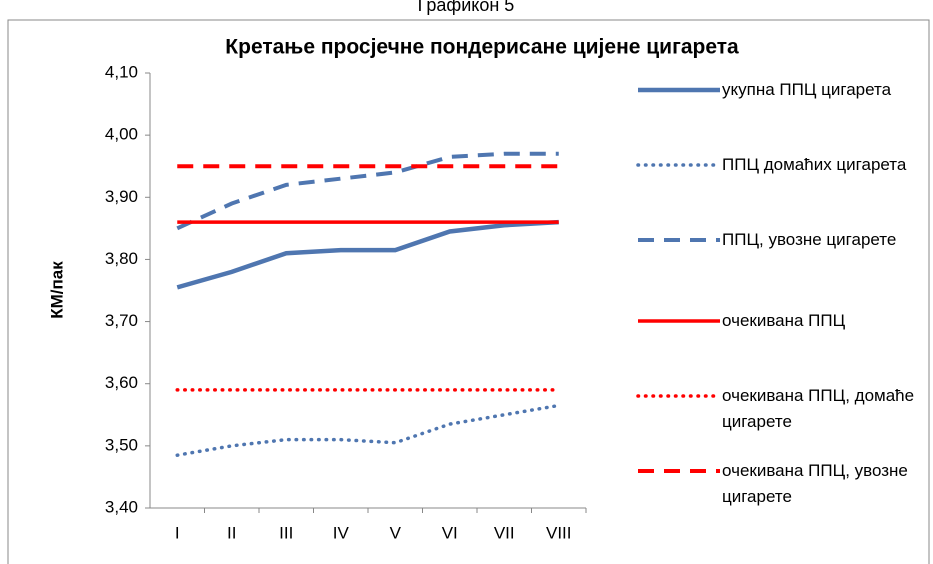  I want to click on x-tick-label: VIII, so click(559, 532).